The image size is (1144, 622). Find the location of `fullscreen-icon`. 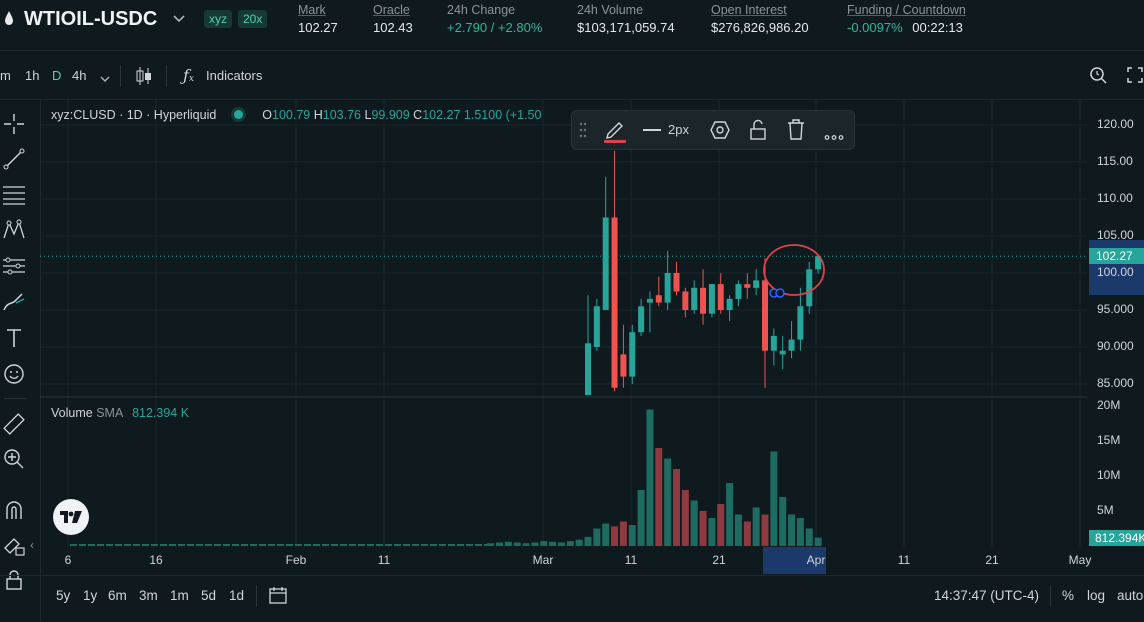

fullscreen-icon is located at coordinates (1135, 76).